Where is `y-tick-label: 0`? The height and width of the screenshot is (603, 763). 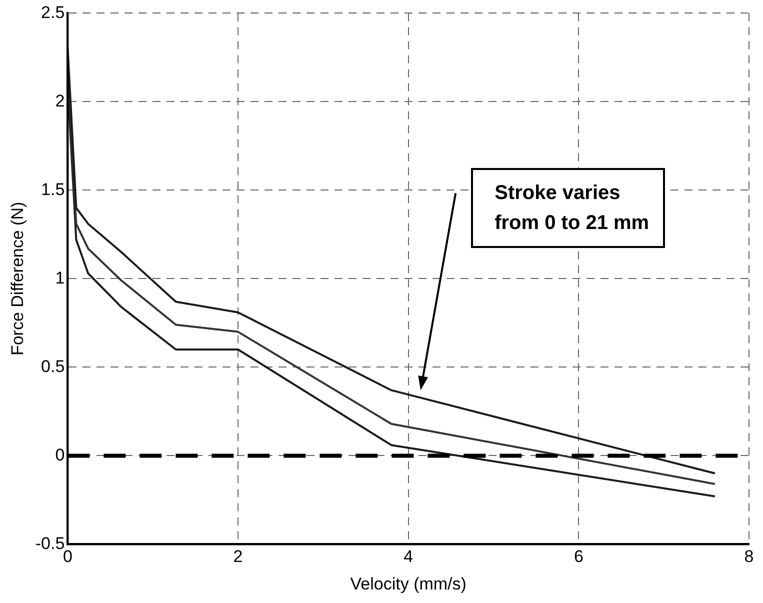 y-tick-label: 0 is located at coordinates (60, 454).